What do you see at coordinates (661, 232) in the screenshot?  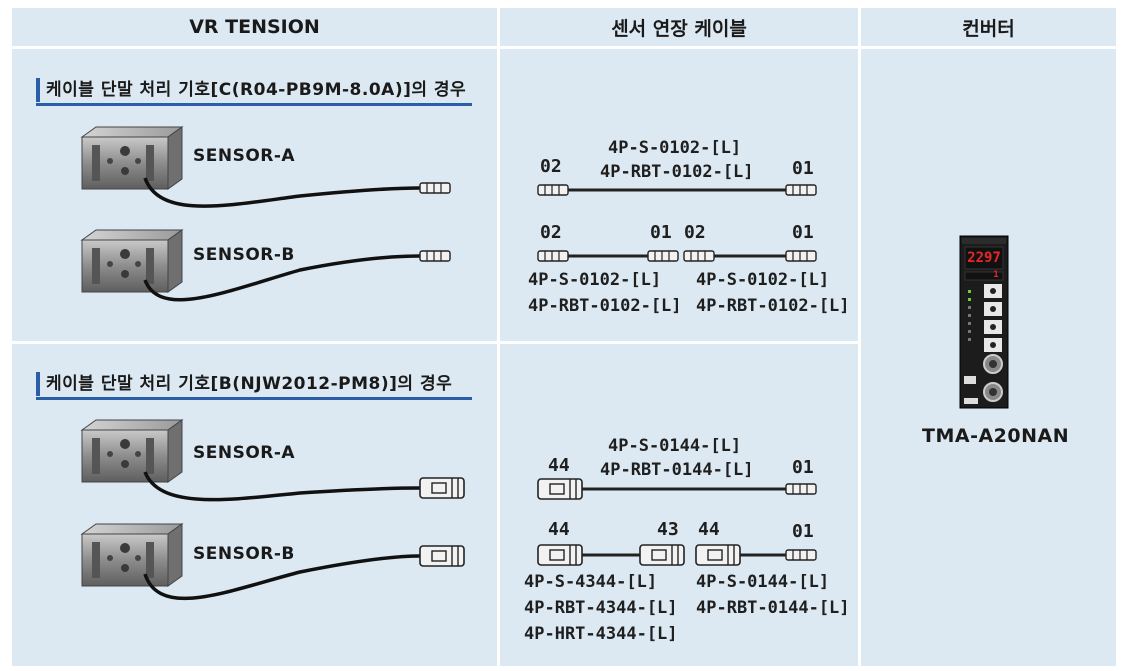 I see `cable2-num-2: 01` at bounding box center [661, 232].